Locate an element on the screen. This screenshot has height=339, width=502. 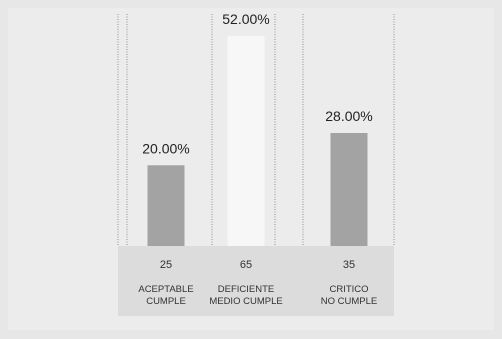
category-label-1-line-1: ACEPTABLE is located at coordinates (165, 289).